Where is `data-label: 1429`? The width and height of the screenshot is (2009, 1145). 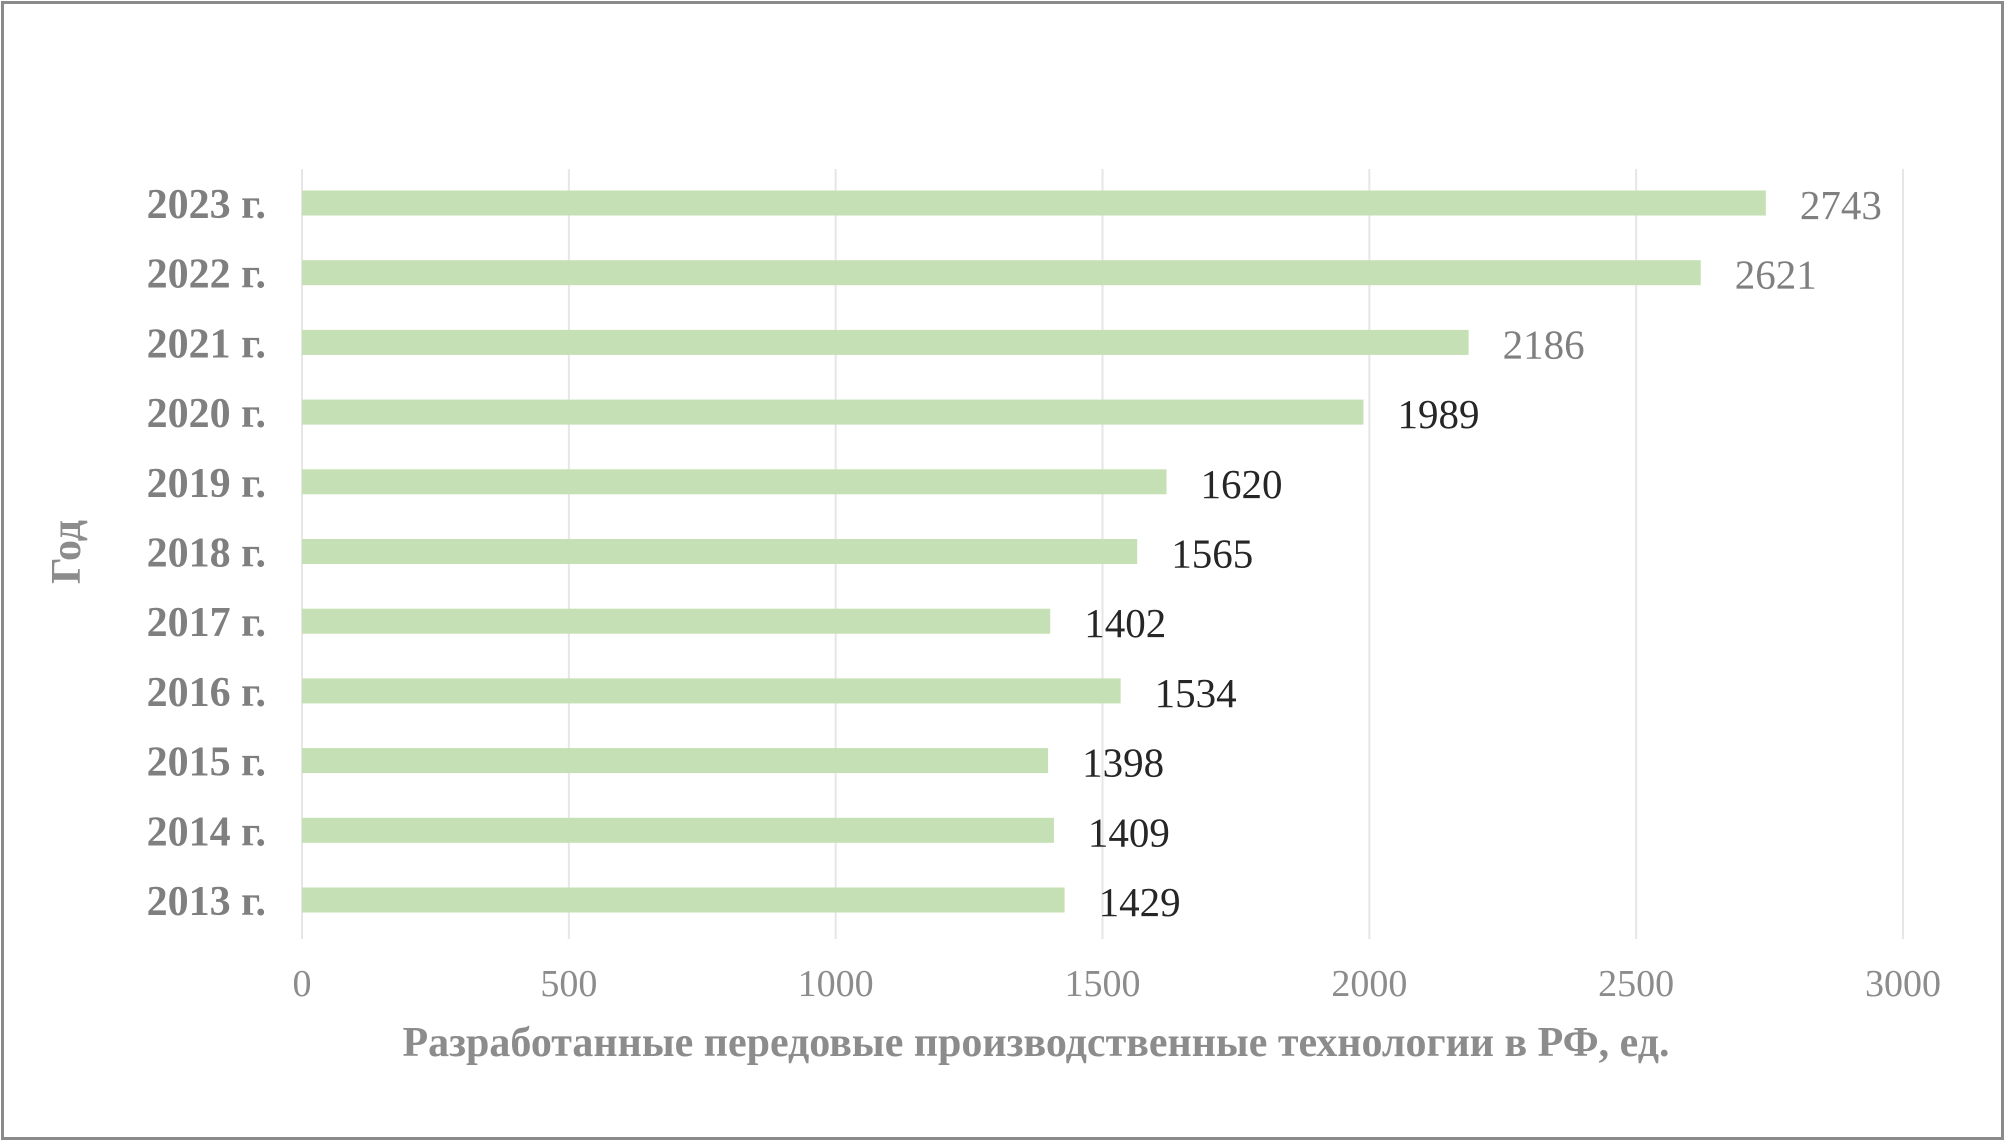 data-label: 1429 is located at coordinates (1140, 902).